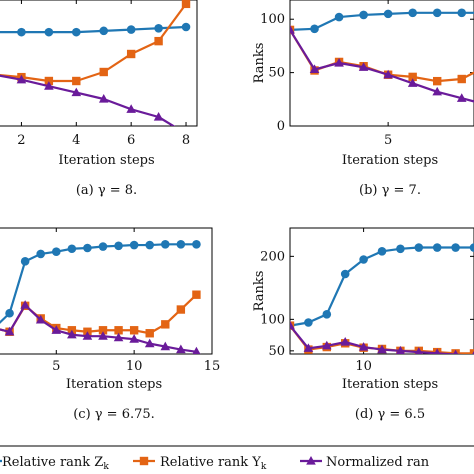  I want to click on x-tick-label: 8, so click(186, 140).